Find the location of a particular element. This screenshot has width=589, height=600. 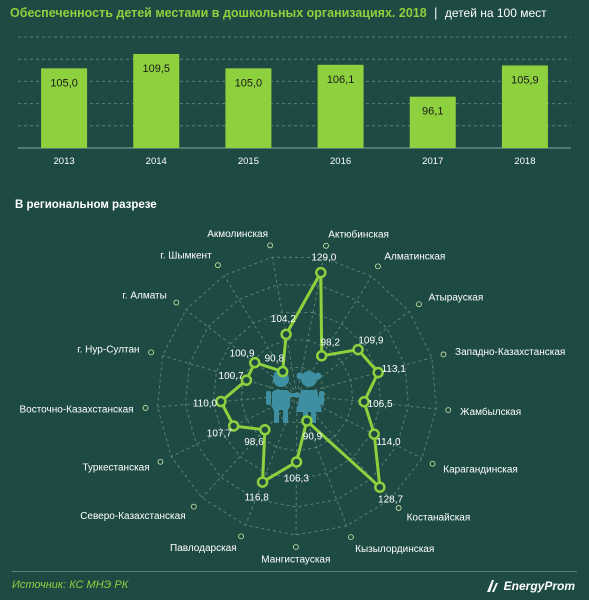

radar-category-label: г. Алматы is located at coordinates (144, 296).